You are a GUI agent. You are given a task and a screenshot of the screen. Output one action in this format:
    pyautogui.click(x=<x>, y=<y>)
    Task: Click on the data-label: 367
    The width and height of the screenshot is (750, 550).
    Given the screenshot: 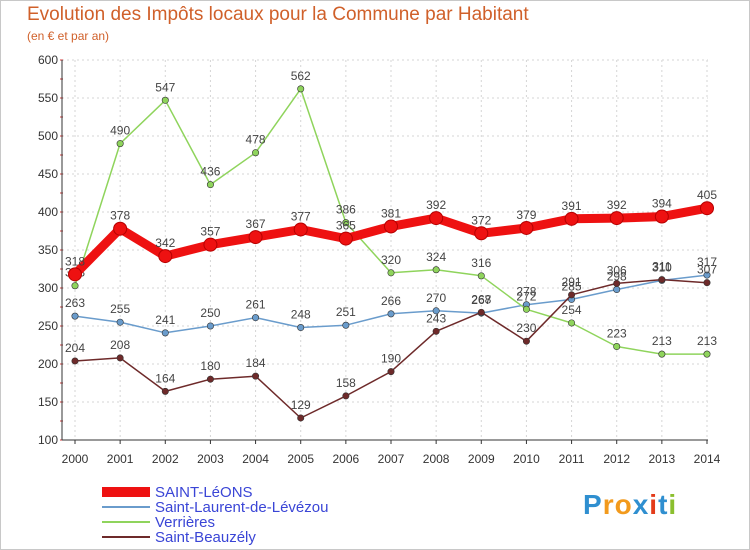 What is the action you would take?
    pyautogui.click(x=256, y=224)
    